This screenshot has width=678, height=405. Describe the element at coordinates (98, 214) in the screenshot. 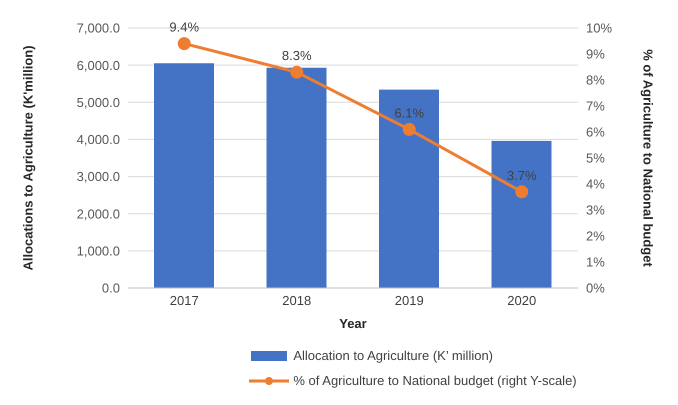

I see `y-tick-label: 2,000.0` at that location.